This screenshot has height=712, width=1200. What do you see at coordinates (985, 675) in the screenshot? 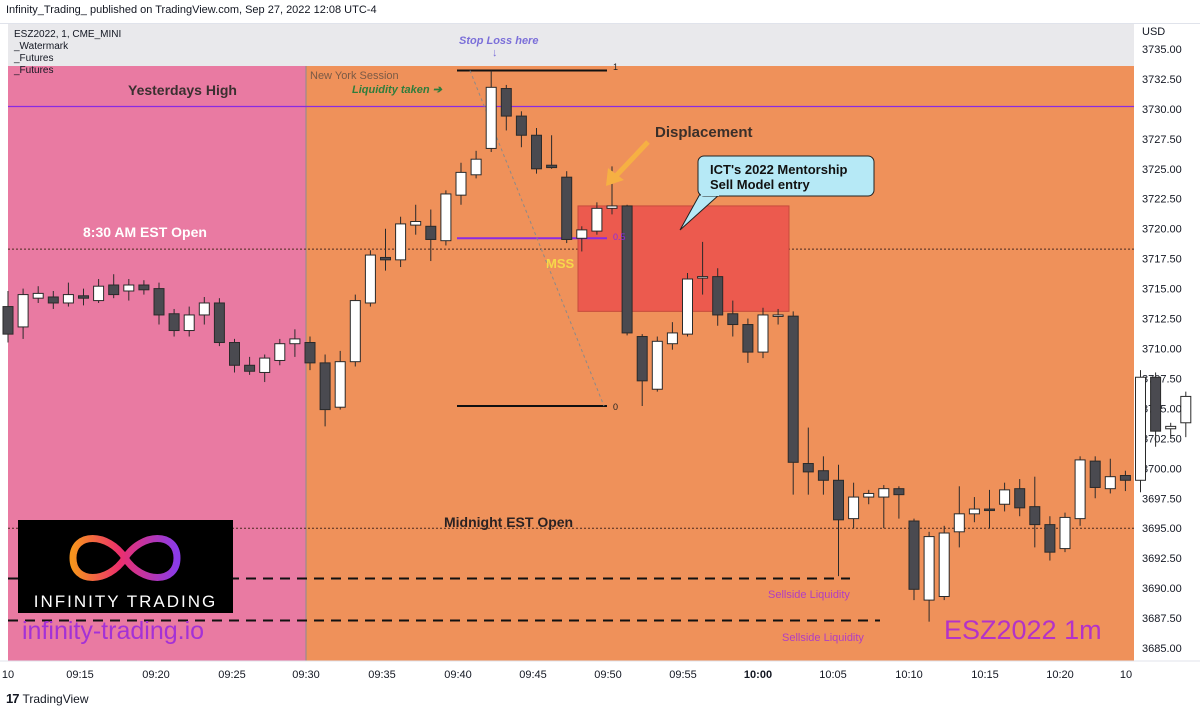
I see `time-tick: 10:15` at bounding box center [985, 675].